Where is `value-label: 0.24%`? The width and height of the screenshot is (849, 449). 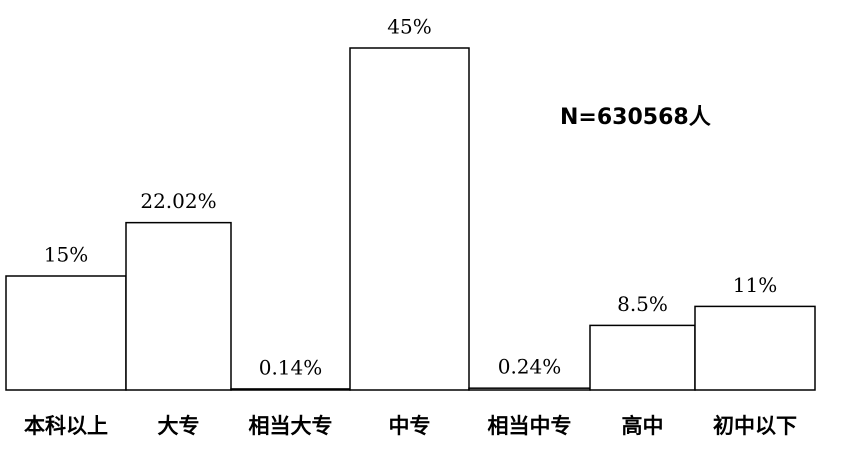 value-label: 0.24% is located at coordinates (530, 367).